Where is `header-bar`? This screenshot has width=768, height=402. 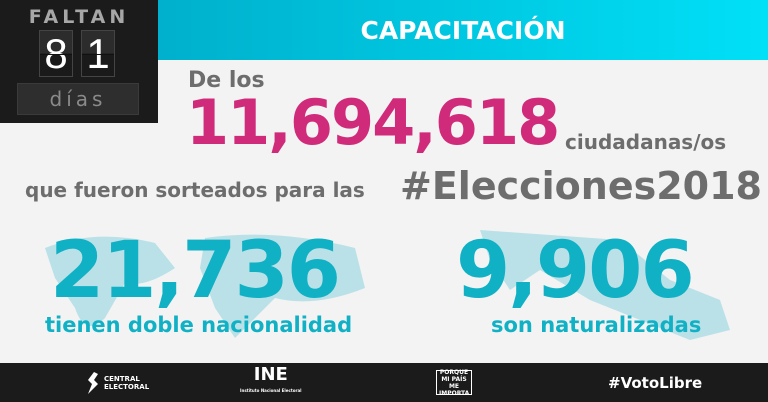 header-bar is located at coordinates (463, 30).